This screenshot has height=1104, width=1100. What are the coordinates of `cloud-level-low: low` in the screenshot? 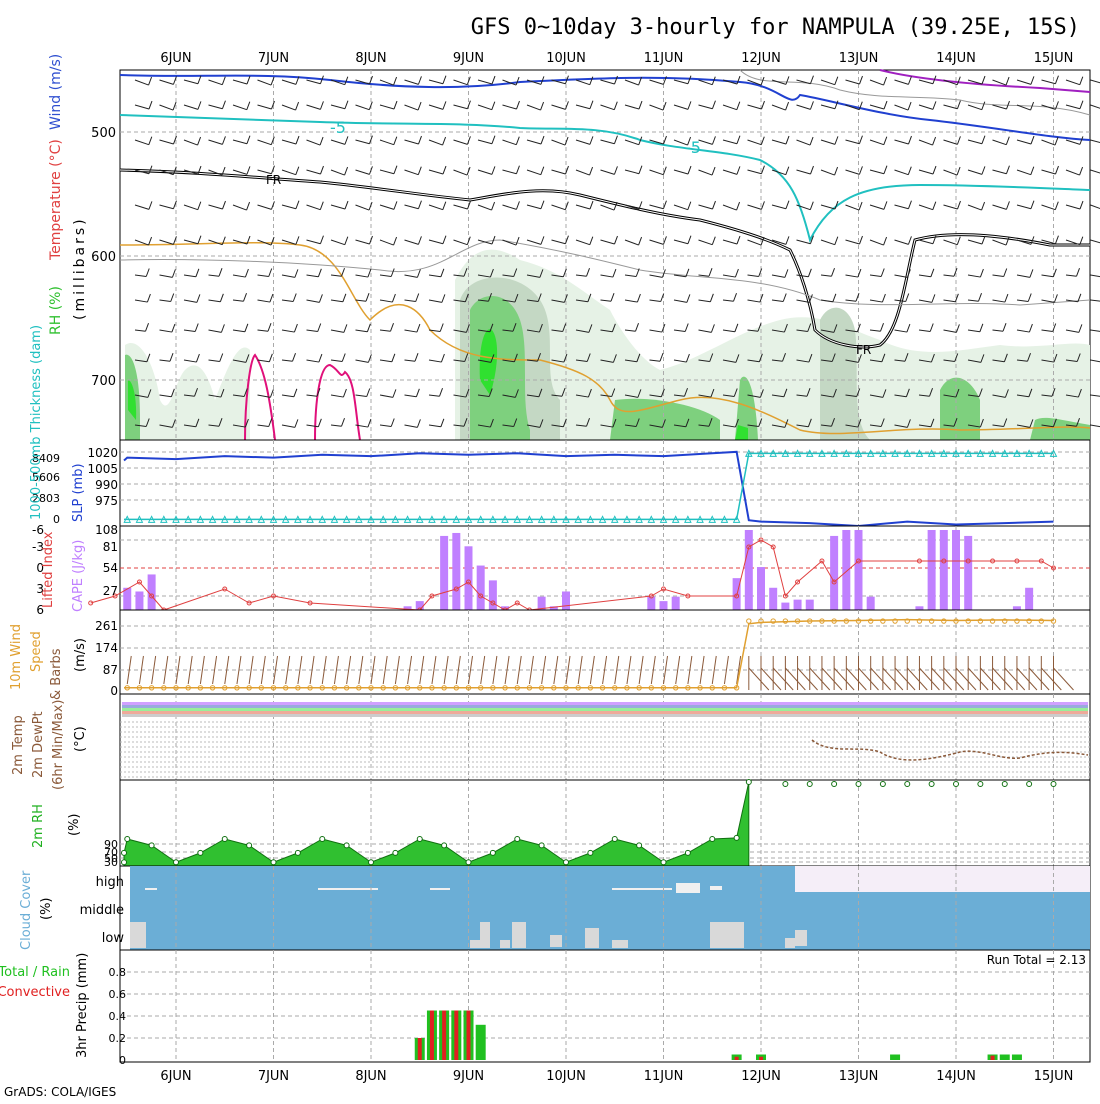 It's located at (113, 938).